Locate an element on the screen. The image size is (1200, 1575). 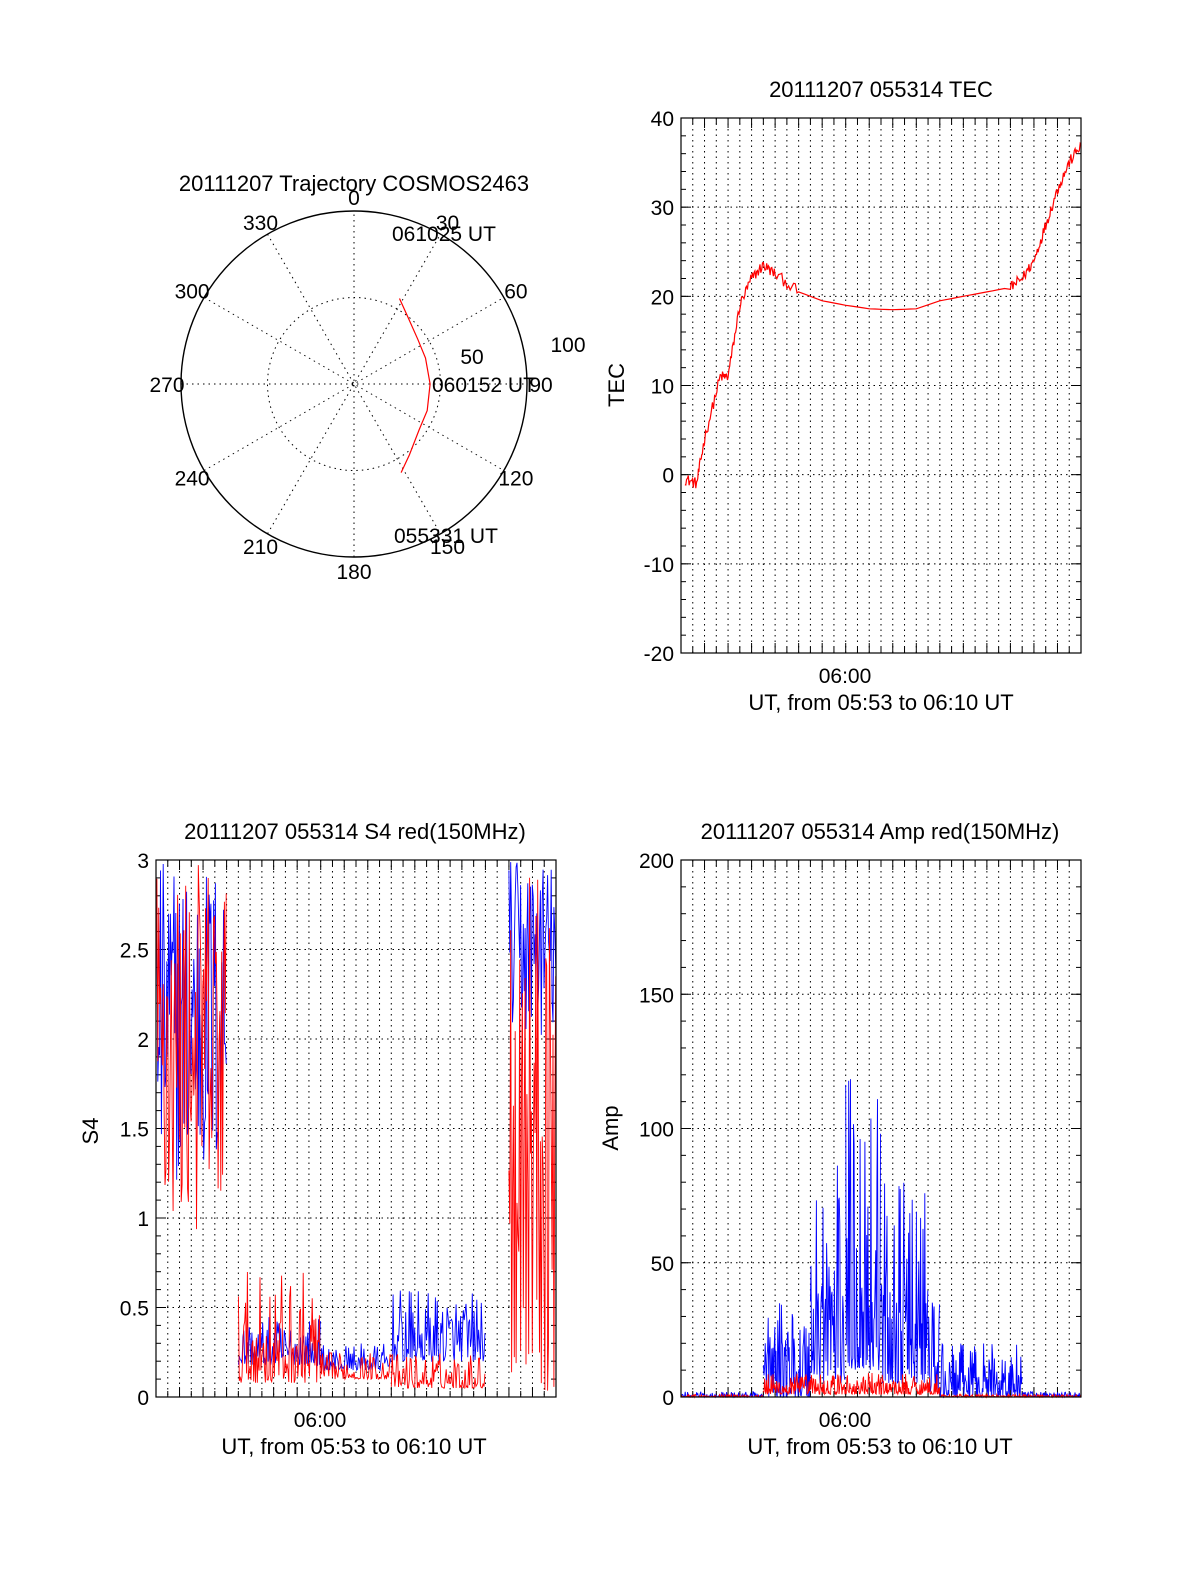
trajectory-line is located at coordinates (414, 385).